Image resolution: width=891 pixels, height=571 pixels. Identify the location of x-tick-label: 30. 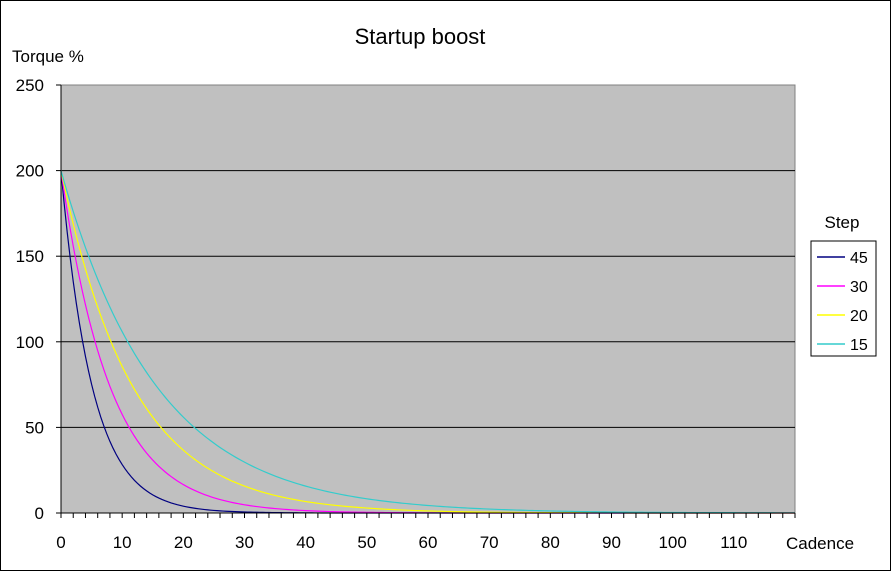
(244, 542).